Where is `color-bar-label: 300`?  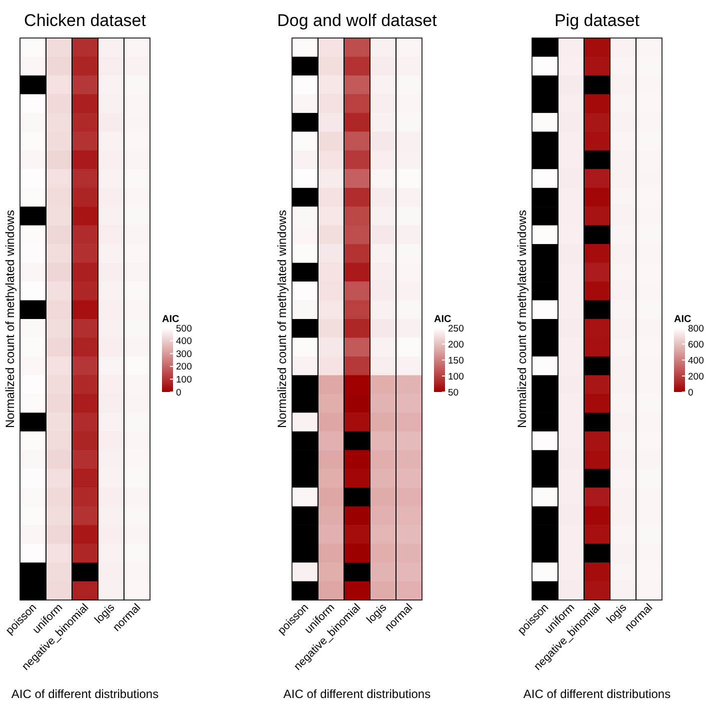 color-bar-label: 300 is located at coordinates (184, 354).